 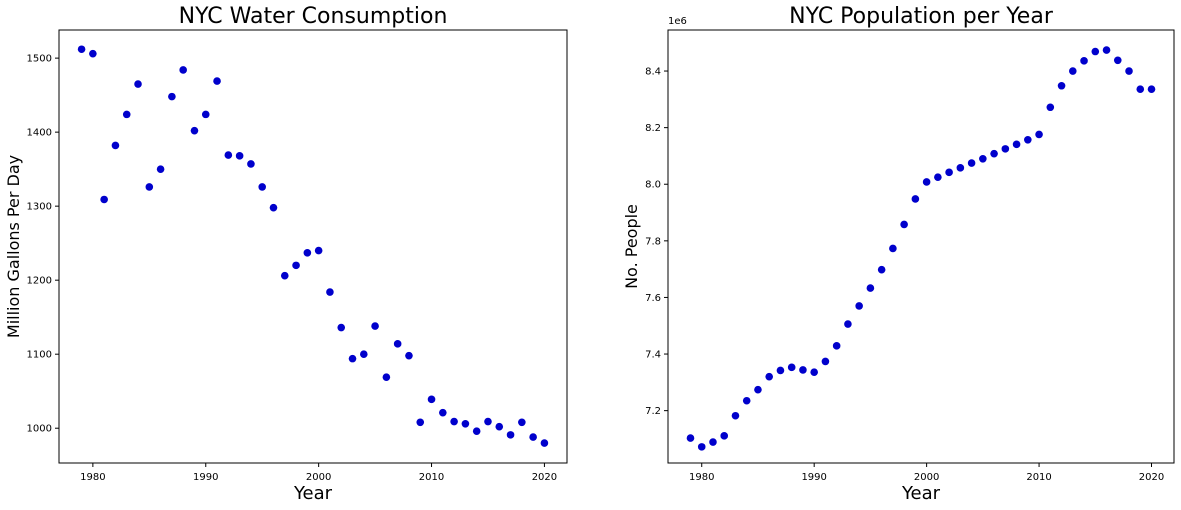 What do you see at coordinates (39, 133) in the screenshot?
I see `y-tick-label: 1400` at bounding box center [39, 133].